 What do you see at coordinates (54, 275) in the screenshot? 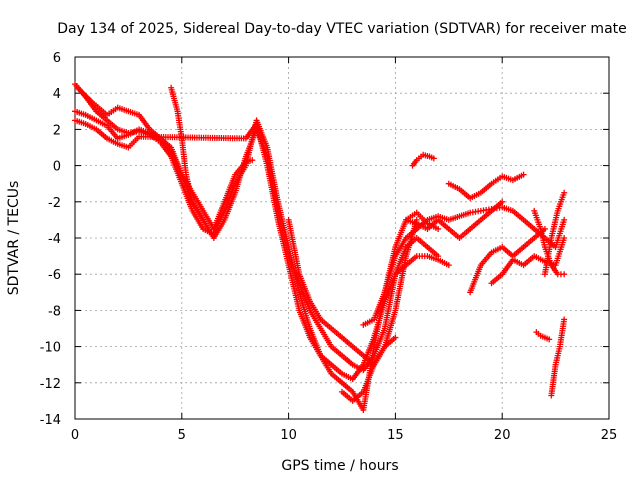
I see `y-tick-label: -6` at bounding box center [54, 275].